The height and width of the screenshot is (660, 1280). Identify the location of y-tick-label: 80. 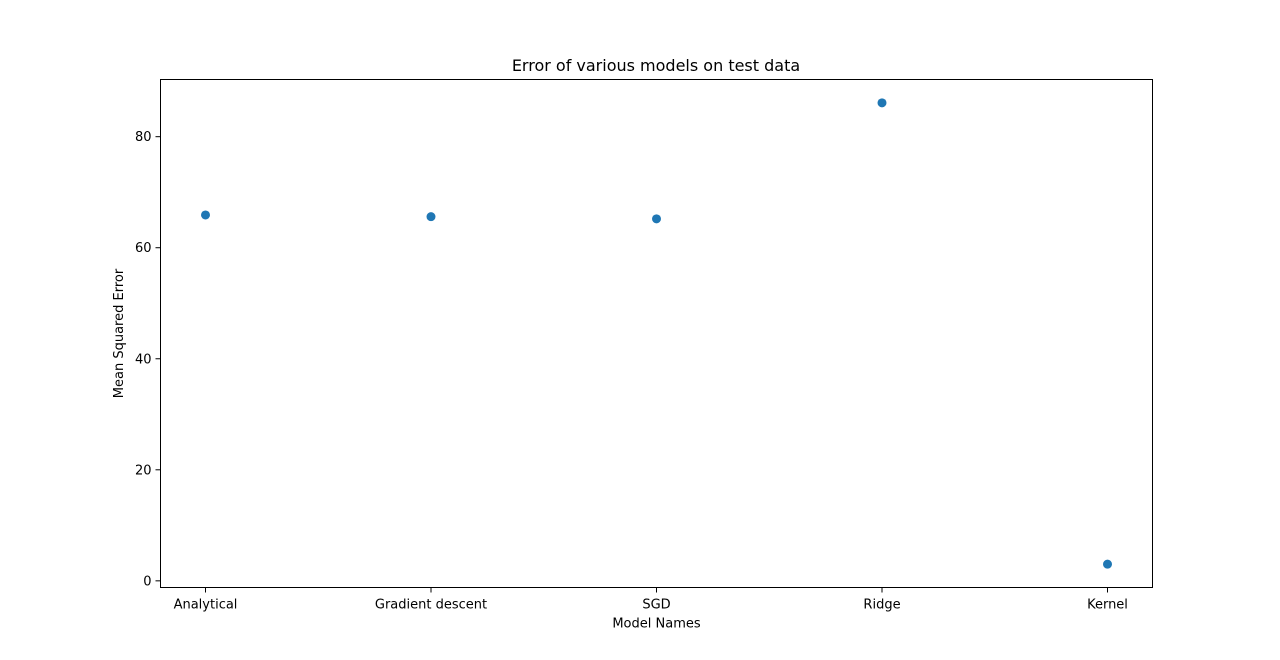
(143, 137).